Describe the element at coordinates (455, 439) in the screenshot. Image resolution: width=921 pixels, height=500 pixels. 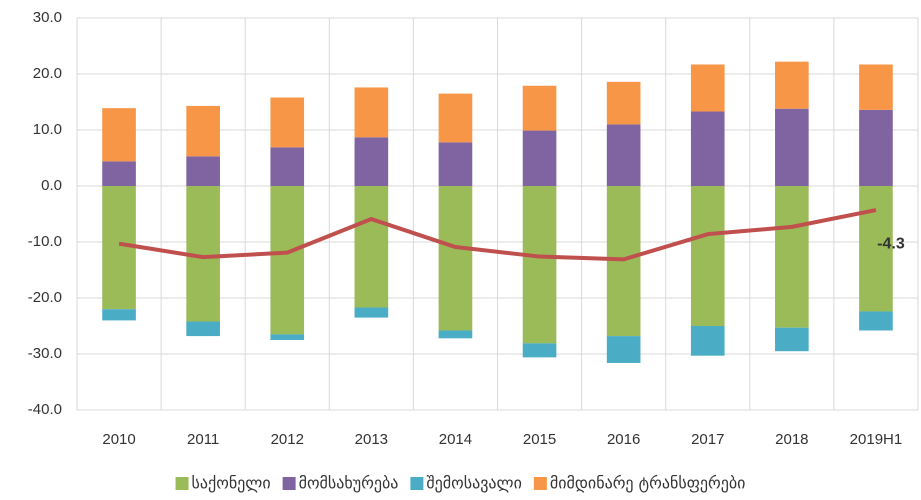
I see `x-tick-label: 2014` at that location.